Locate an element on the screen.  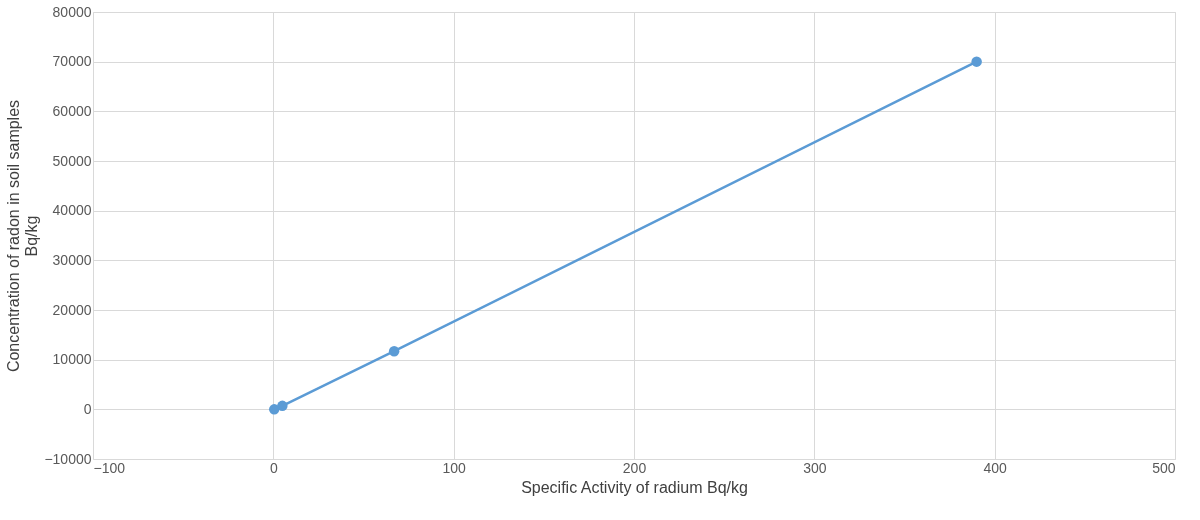
x-axis-title: Specific Activity of radium Bq/kg is located at coordinates (634, 487).